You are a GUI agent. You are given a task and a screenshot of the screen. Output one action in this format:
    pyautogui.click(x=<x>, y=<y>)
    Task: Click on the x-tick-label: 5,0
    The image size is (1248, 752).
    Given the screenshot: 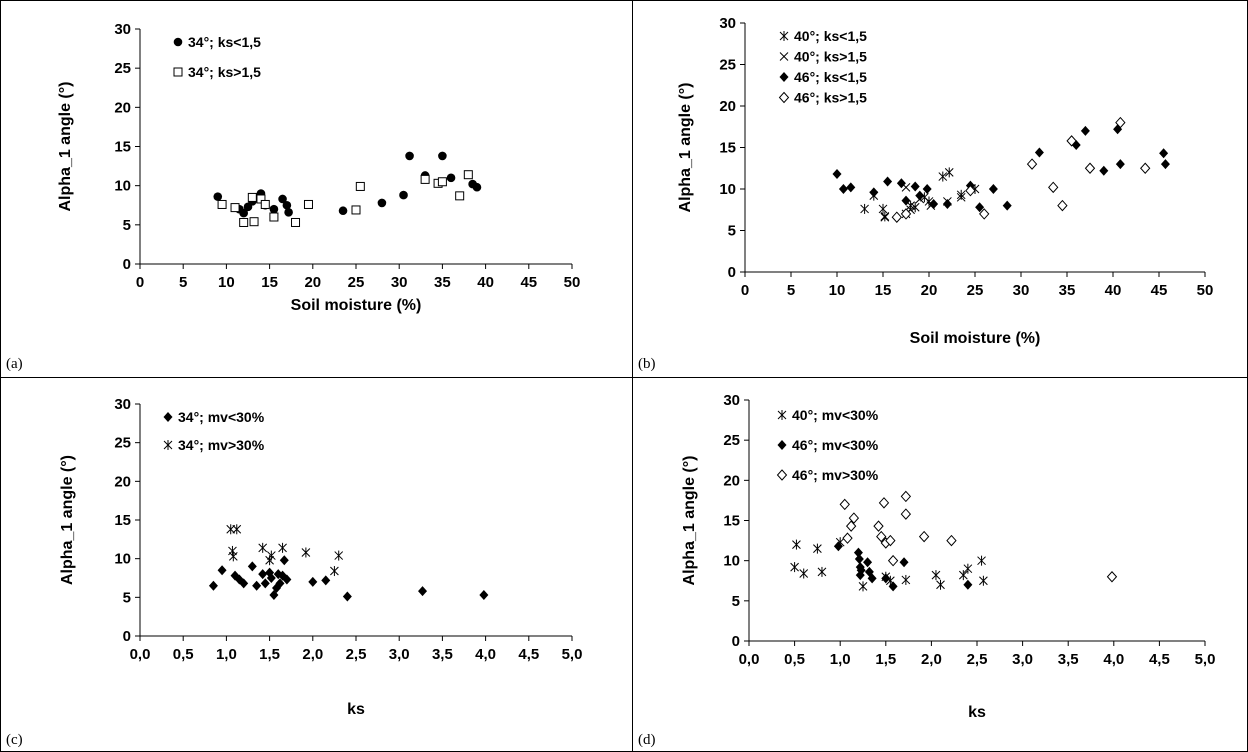 What is the action you would take?
    pyautogui.click(x=572, y=654)
    